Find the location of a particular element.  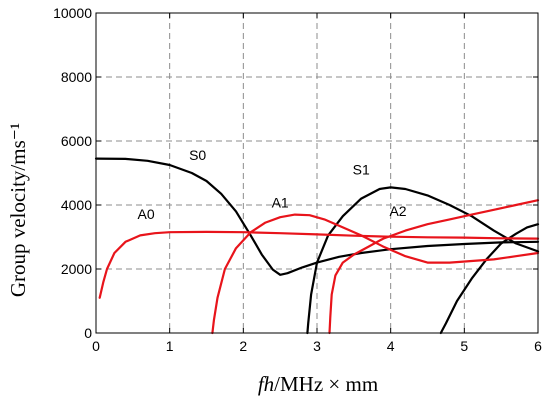

series-labels: S0 S1 A0 A1 A2 is located at coordinates (272, 184).